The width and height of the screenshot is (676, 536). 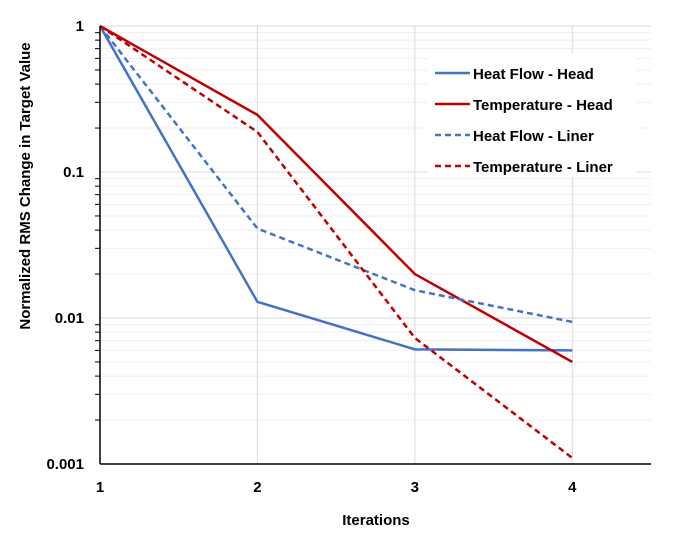 I want to click on y-tick-label: 1, so click(x=80, y=26).